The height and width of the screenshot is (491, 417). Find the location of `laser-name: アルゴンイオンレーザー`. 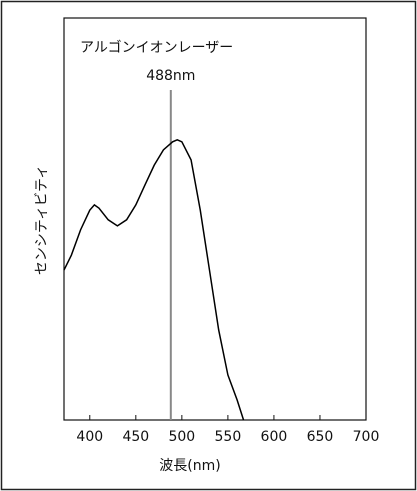

laser-name: アルゴンイオンレーザー is located at coordinates (156, 47).